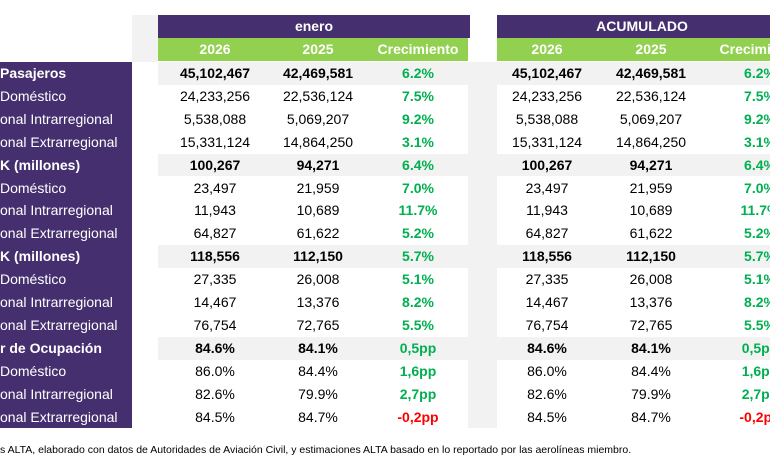 This screenshot has height=470, width=770. What do you see at coordinates (33, 73) in the screenshot?
I see `row-label: Pasajeros` at bounding box center [33, 73].